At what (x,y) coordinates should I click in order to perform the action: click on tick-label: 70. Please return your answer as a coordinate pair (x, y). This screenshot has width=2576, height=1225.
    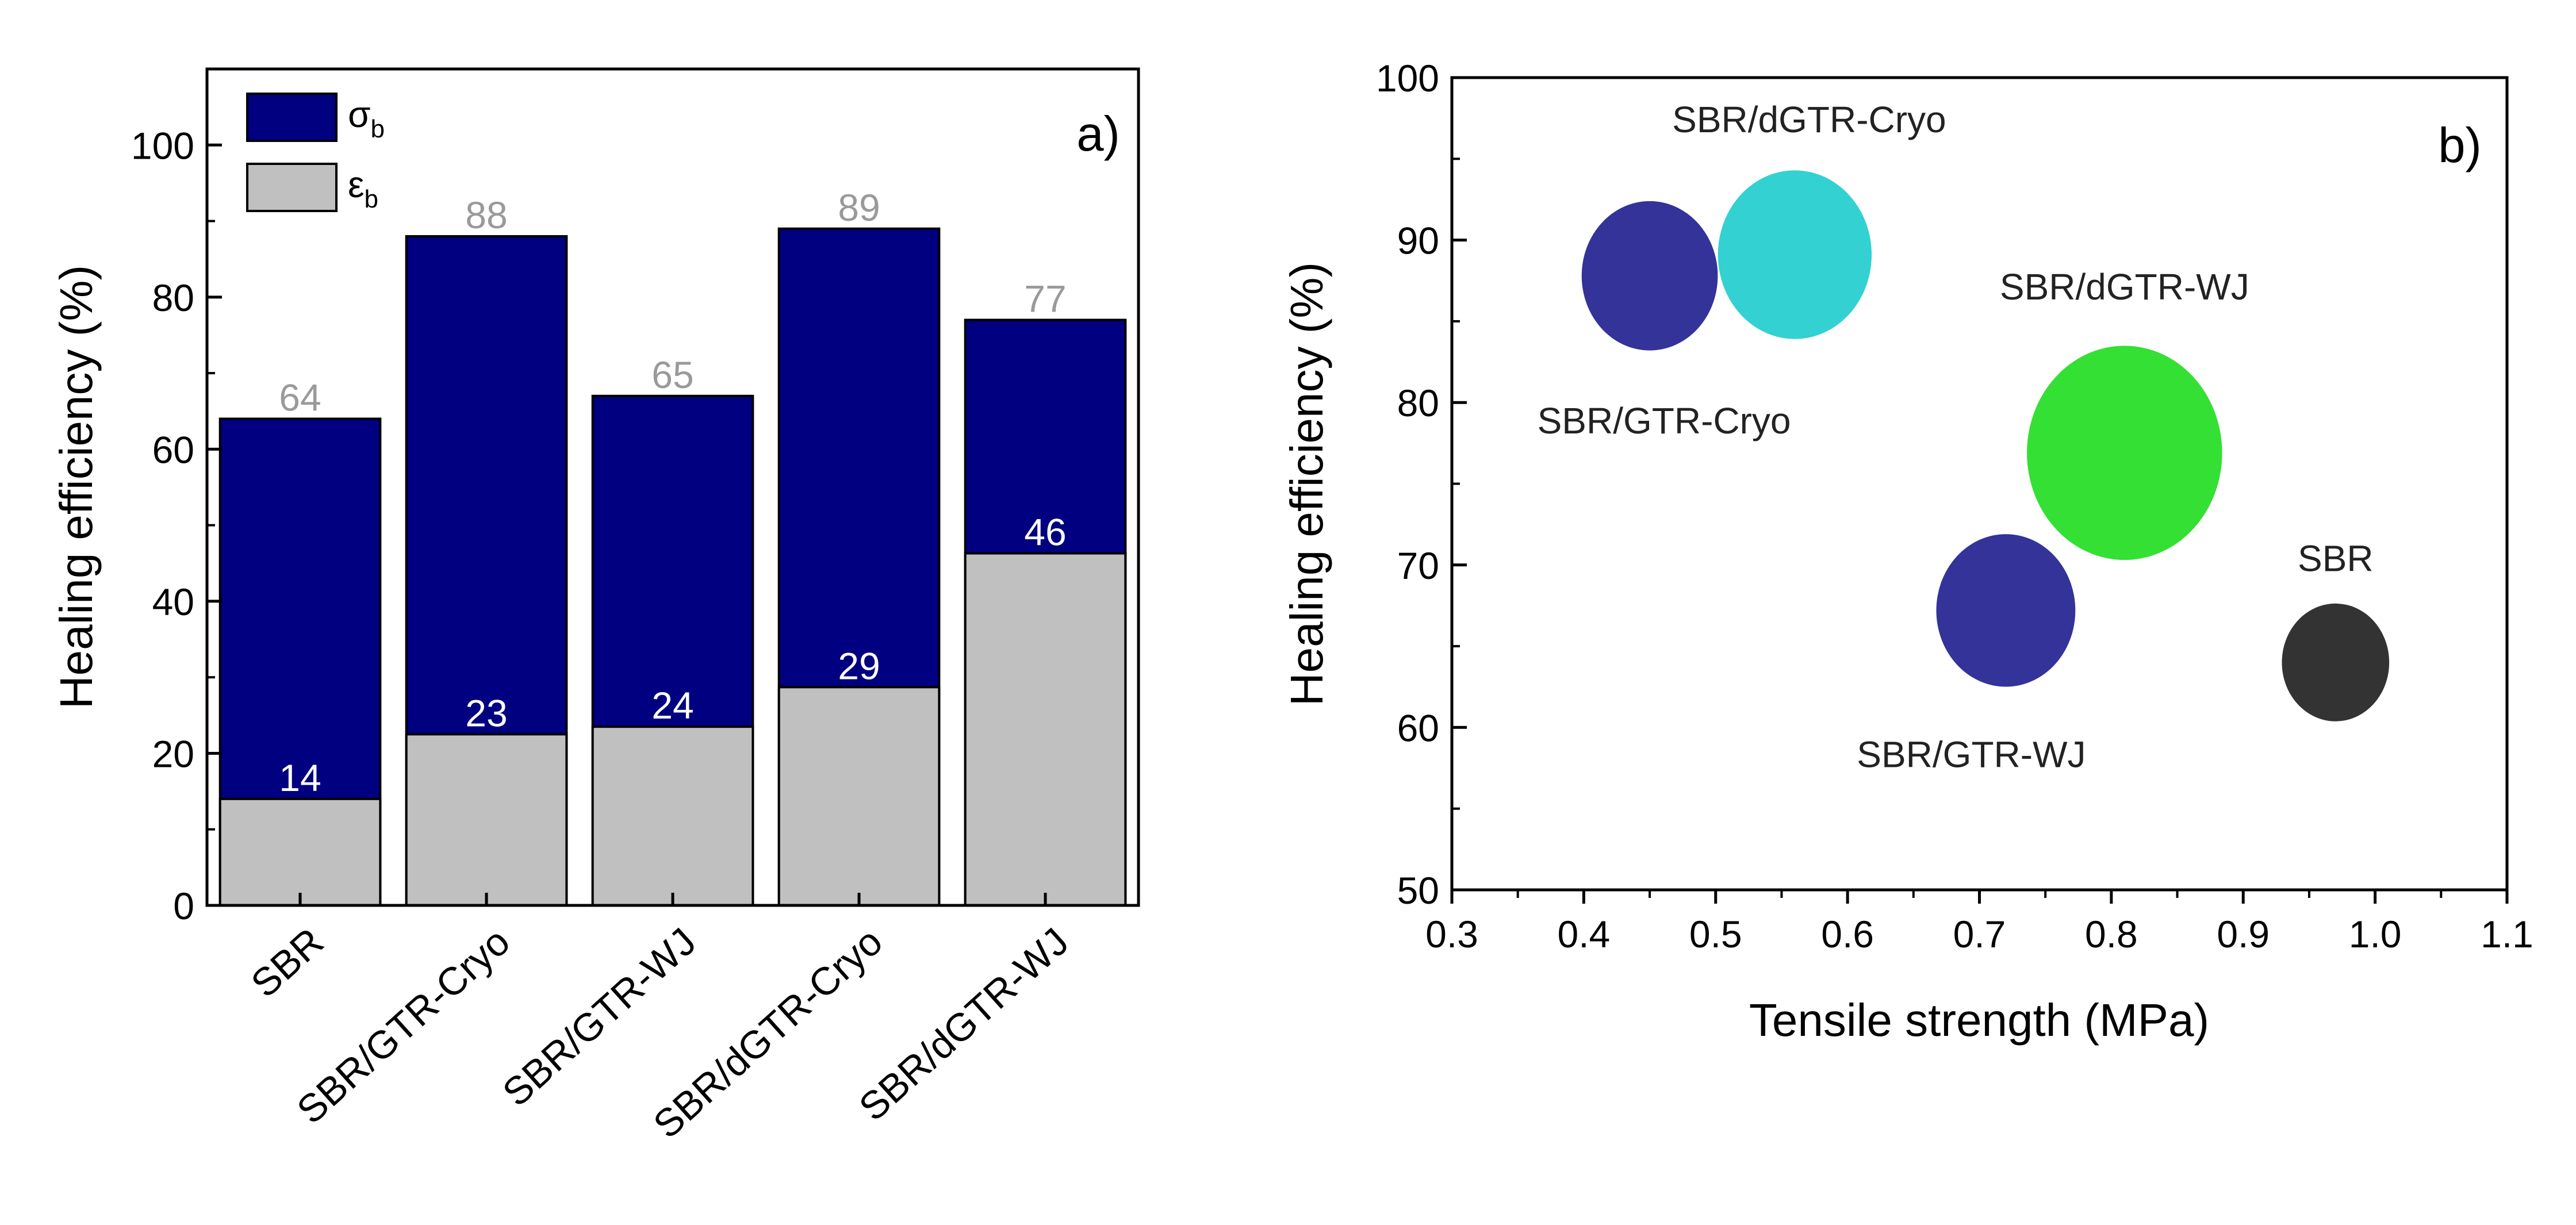
    Looking at the image, I should click on (1418, 565).